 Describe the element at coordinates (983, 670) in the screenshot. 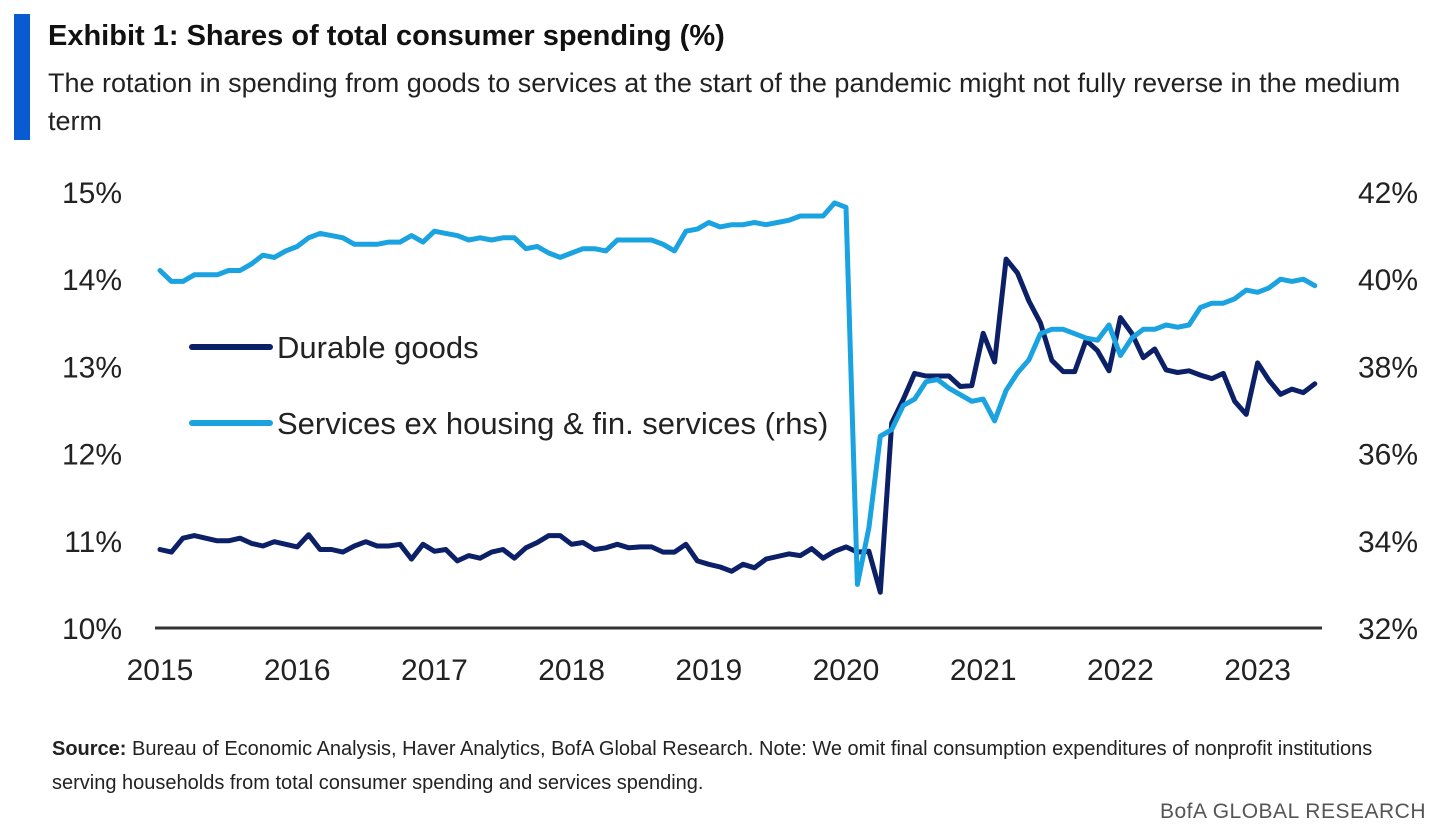

I see `x-tick-label: 2021` at that location.